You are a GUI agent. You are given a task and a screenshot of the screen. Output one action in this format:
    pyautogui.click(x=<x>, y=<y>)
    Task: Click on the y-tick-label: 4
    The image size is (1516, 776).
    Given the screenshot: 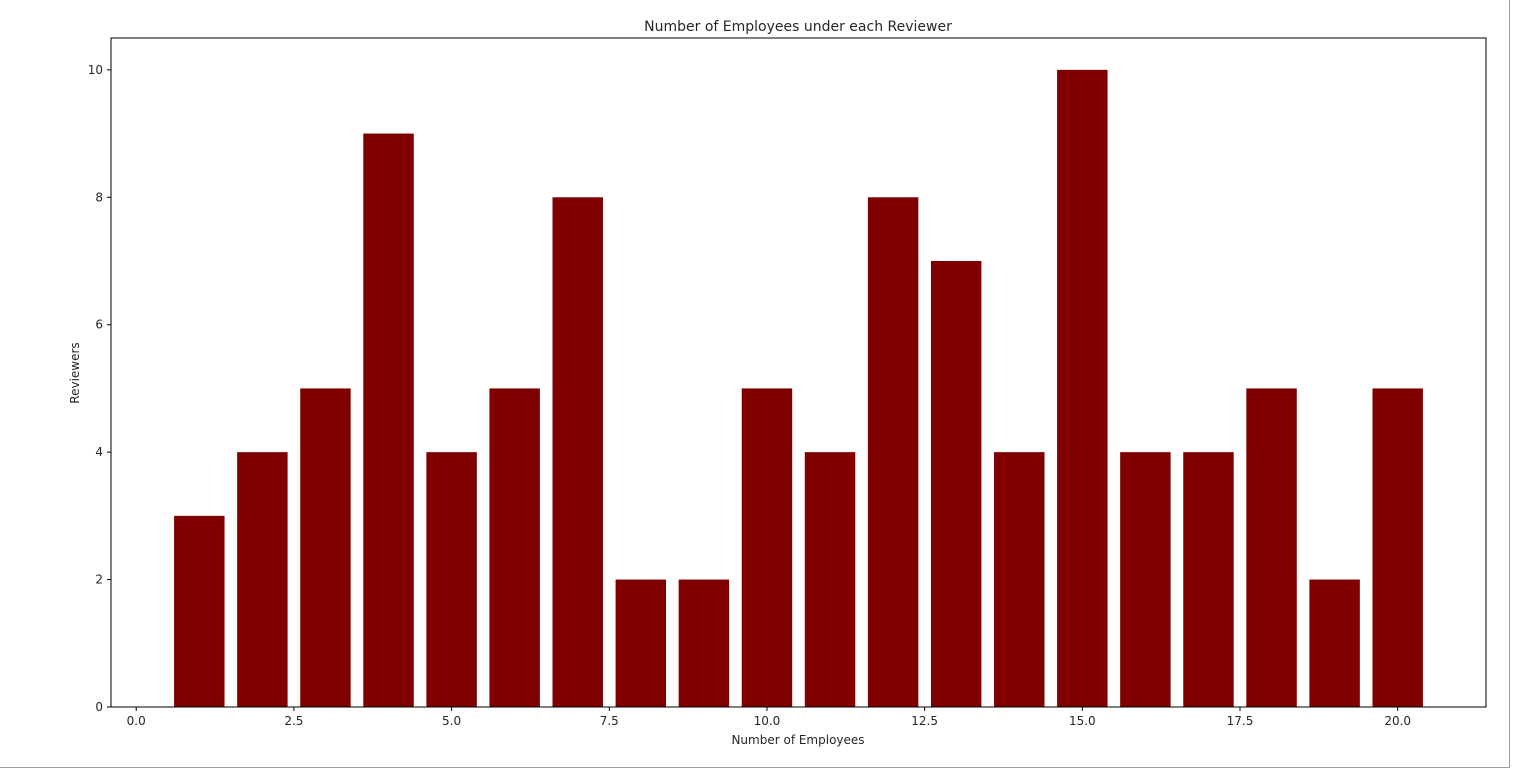 What is the action you would take?
    pyautogui.click(x=99, y=452)
    